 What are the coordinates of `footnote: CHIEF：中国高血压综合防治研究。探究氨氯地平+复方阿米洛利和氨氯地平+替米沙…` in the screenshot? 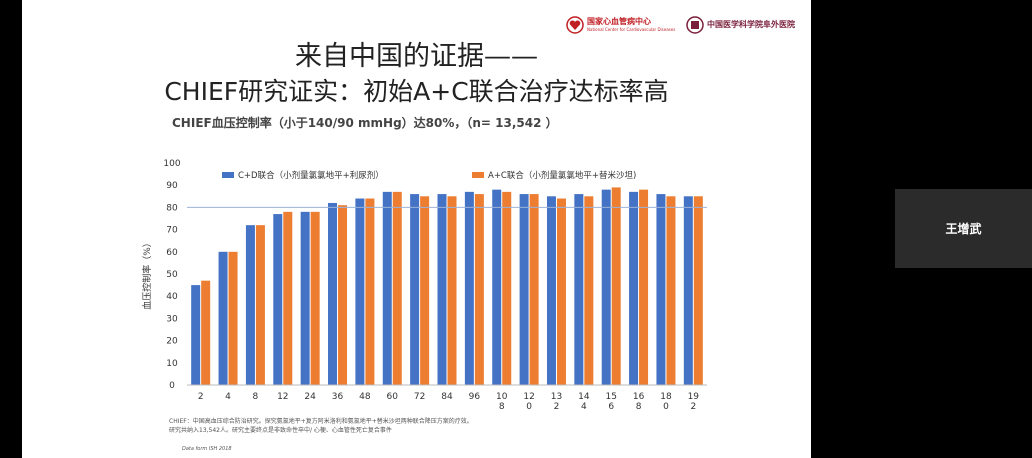 It's located at (379, 426).